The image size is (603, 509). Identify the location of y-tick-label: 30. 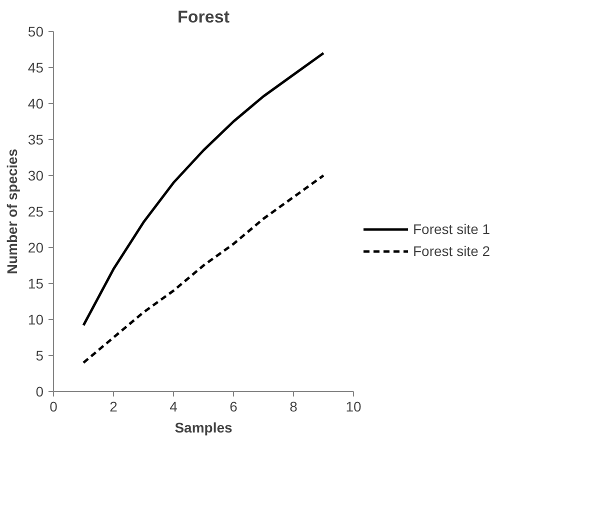
(36, 176).